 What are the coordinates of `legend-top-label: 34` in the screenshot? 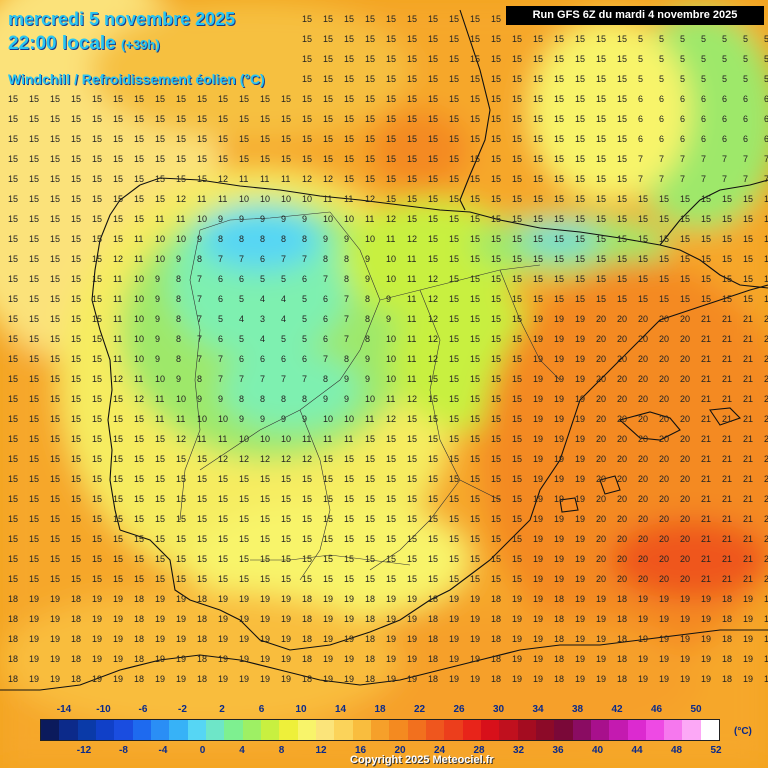 It's located at (538, 709).